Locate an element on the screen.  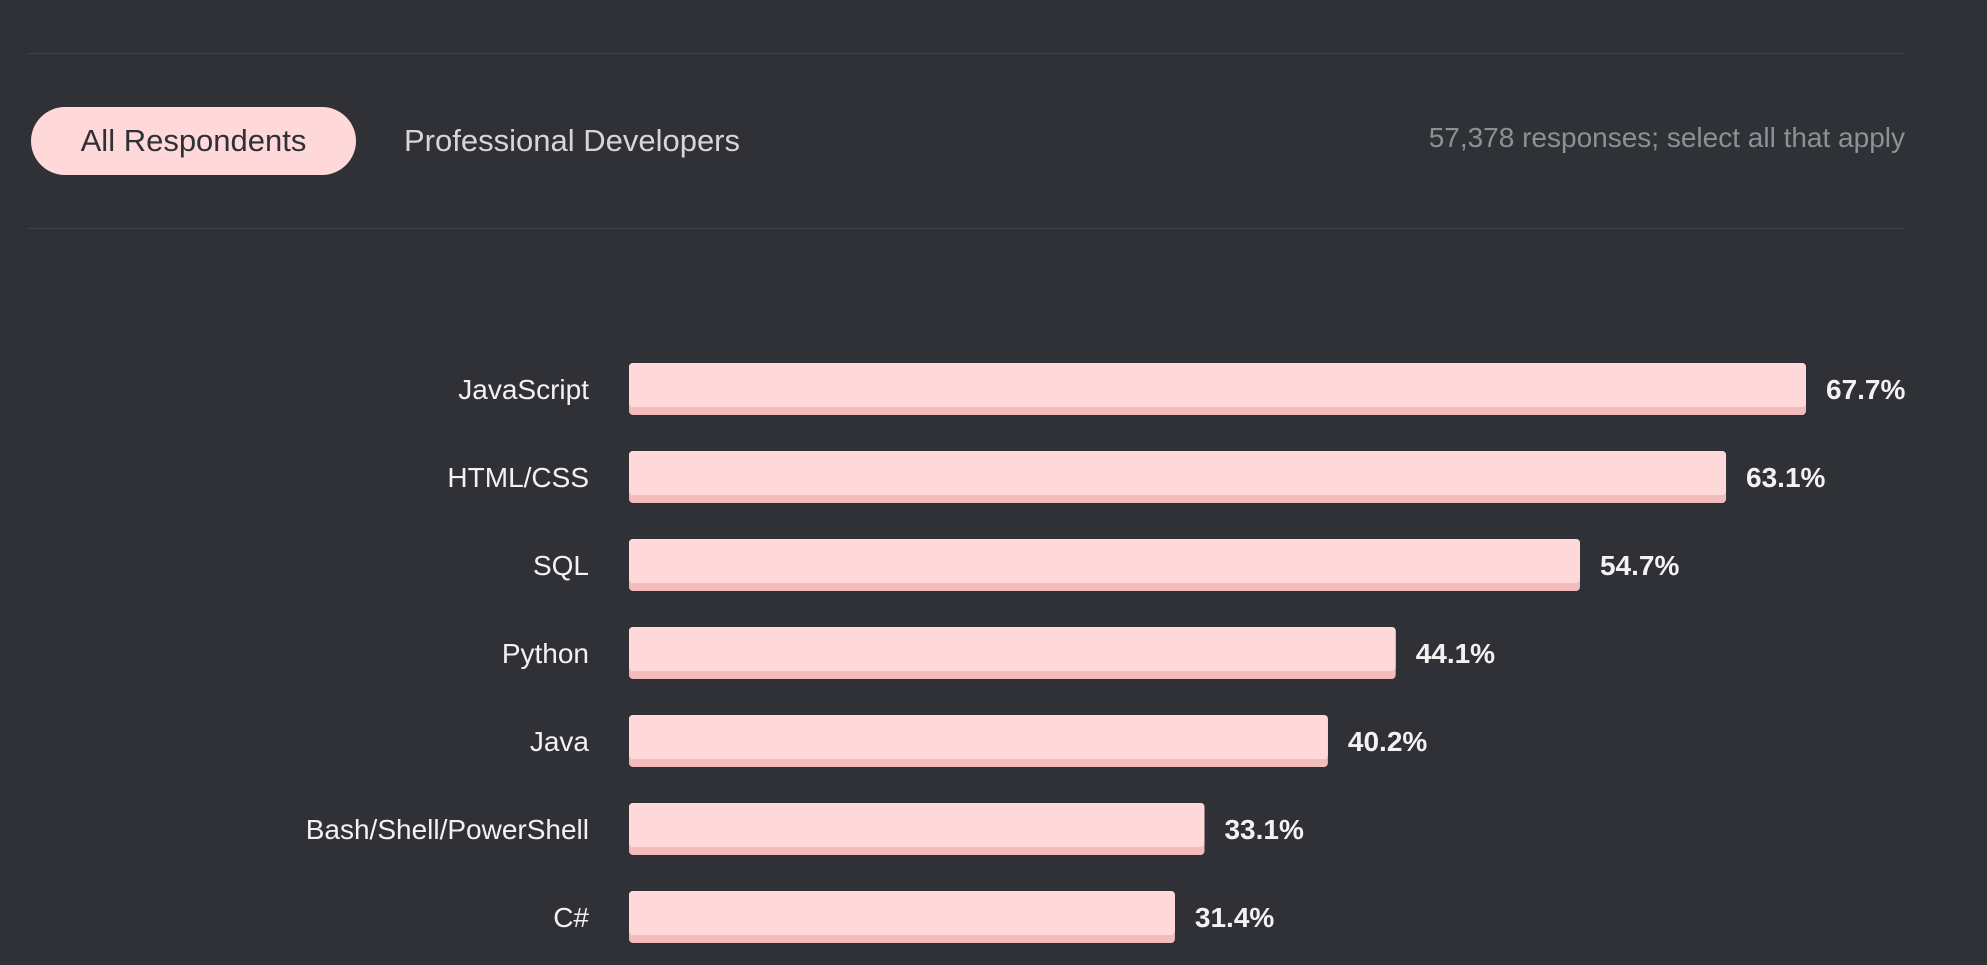
category-label-javascript: JavaScript is located at coordinates (523, 389).